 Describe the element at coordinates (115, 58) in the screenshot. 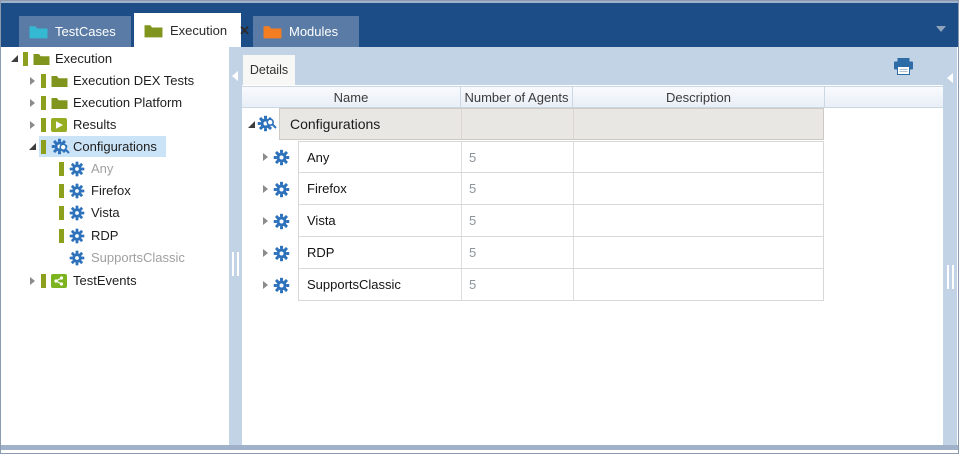

I see `tree-item-execution: Execution` at that location.